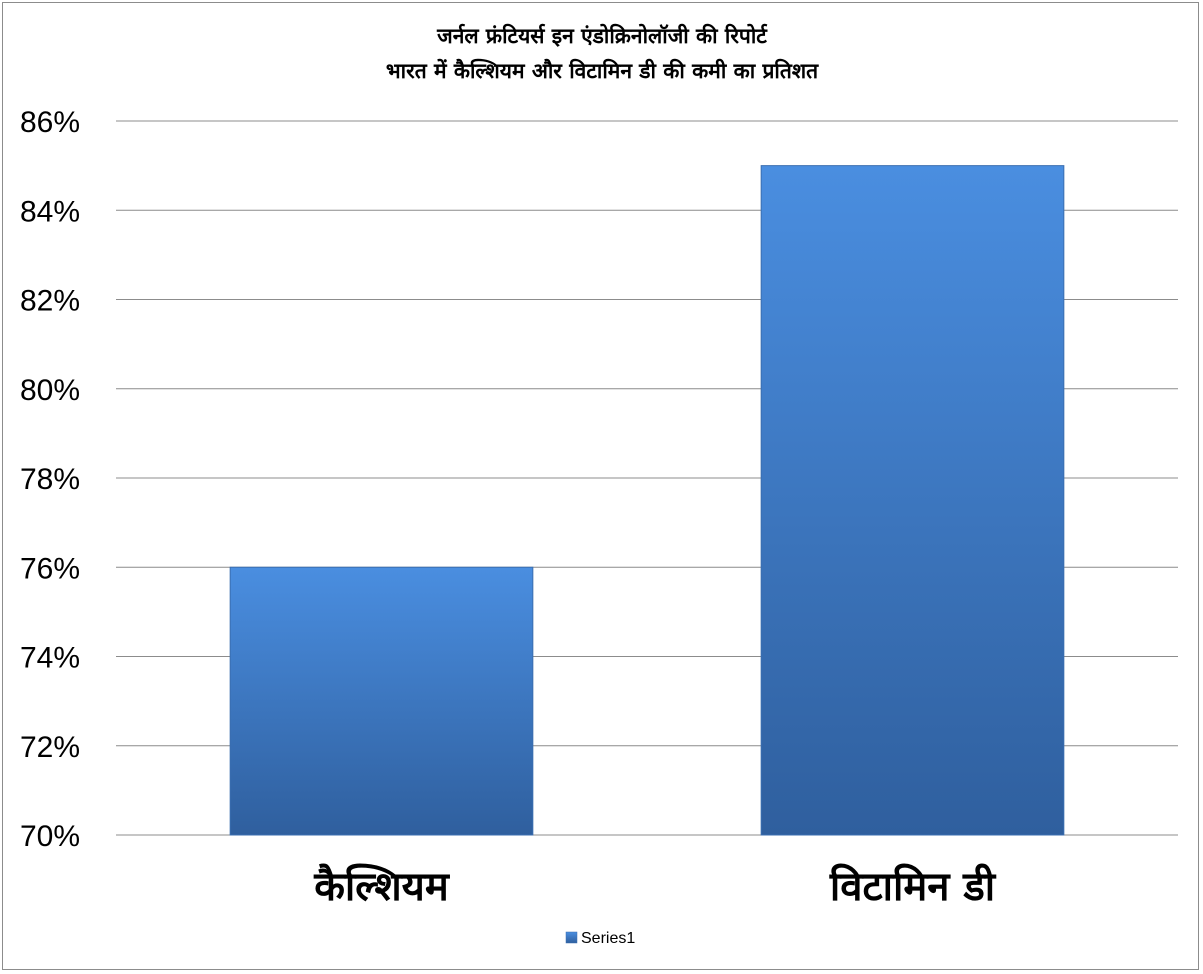 The height and width of the screenshot is (974, 1203). I want to click on y-tick-label: 78%, so click(50, 479).